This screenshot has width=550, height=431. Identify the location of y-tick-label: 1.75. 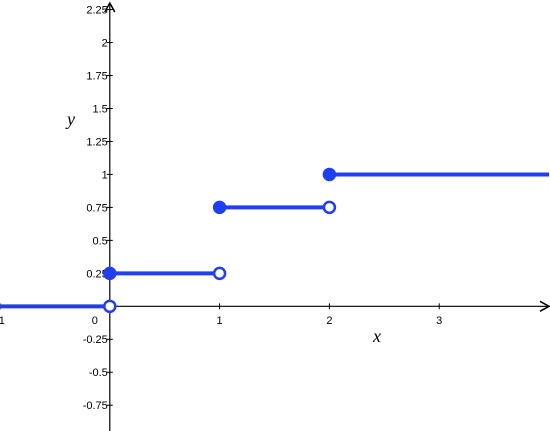
(96, 76).